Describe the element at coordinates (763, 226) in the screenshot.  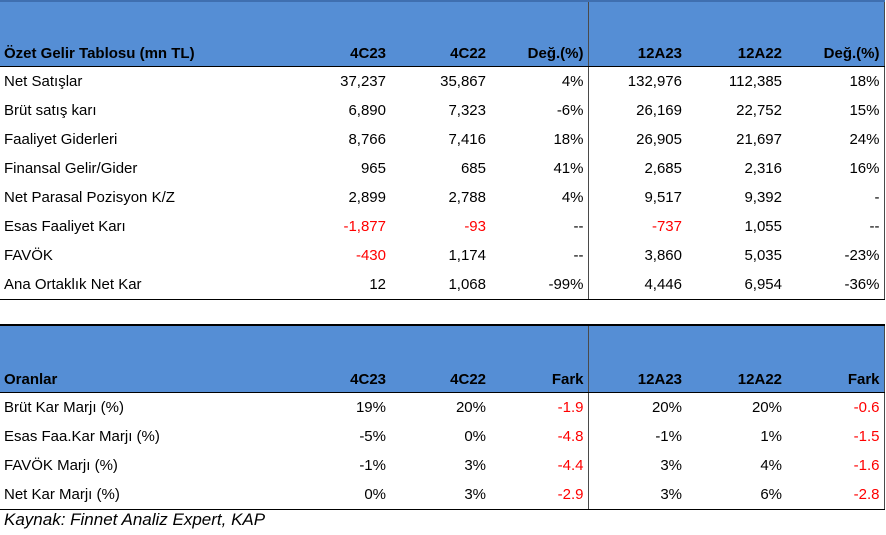
I see `income-value-cell: 1,055` at that location.